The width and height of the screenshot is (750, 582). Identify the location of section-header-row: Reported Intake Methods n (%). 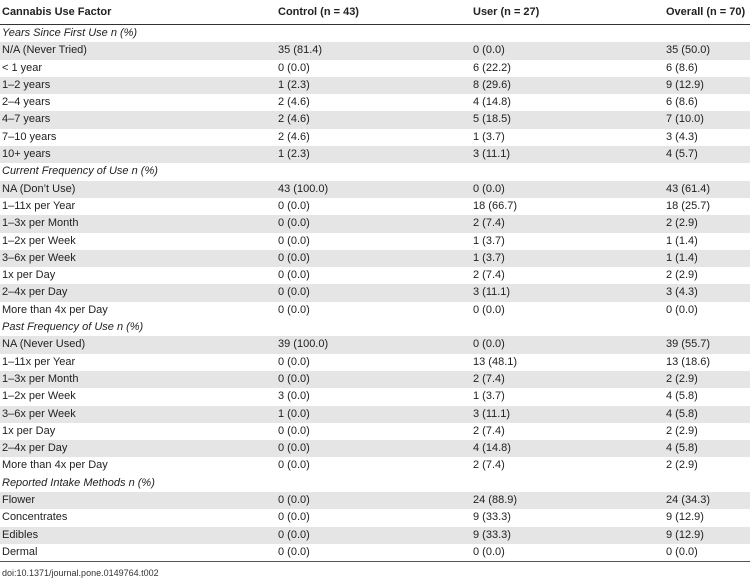
(375, 483).